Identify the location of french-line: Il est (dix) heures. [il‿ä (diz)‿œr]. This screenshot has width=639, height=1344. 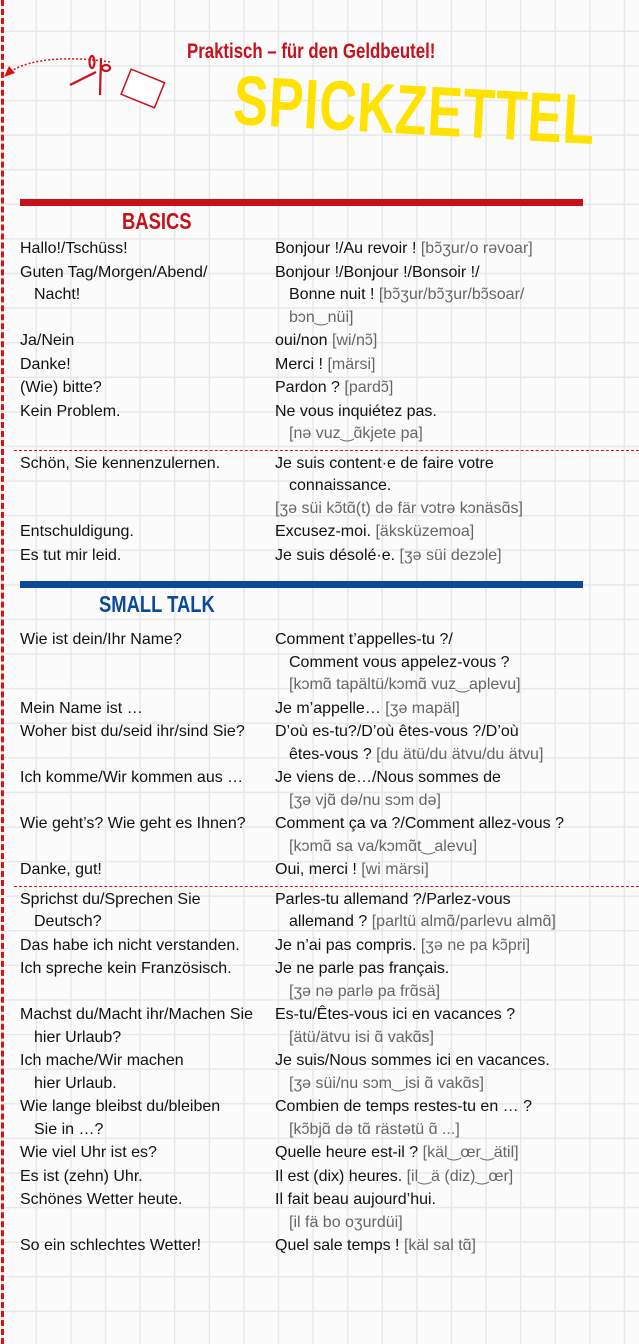
(457, 1177).